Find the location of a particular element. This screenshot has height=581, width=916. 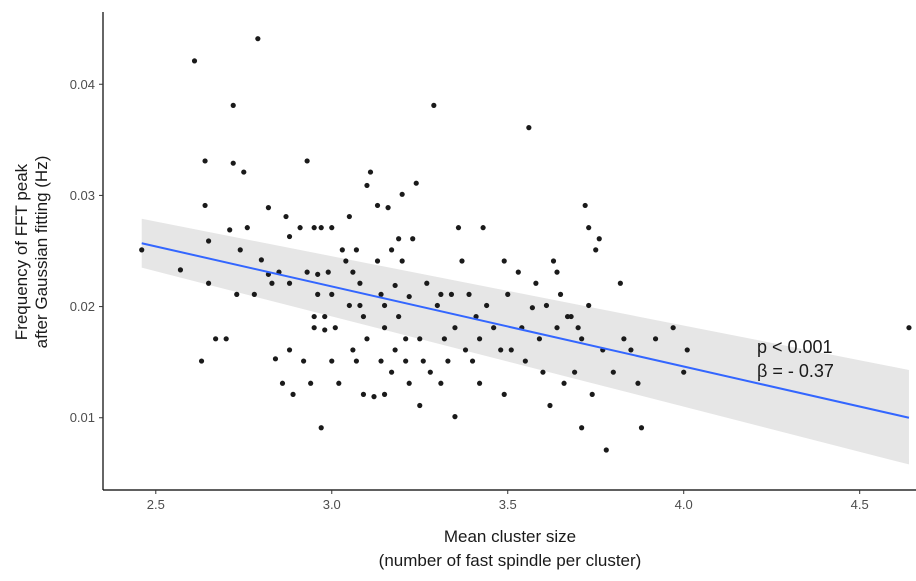

x-axis-title-line2: (number of fast spindle per cluster) is located at coordinates (510, 560).